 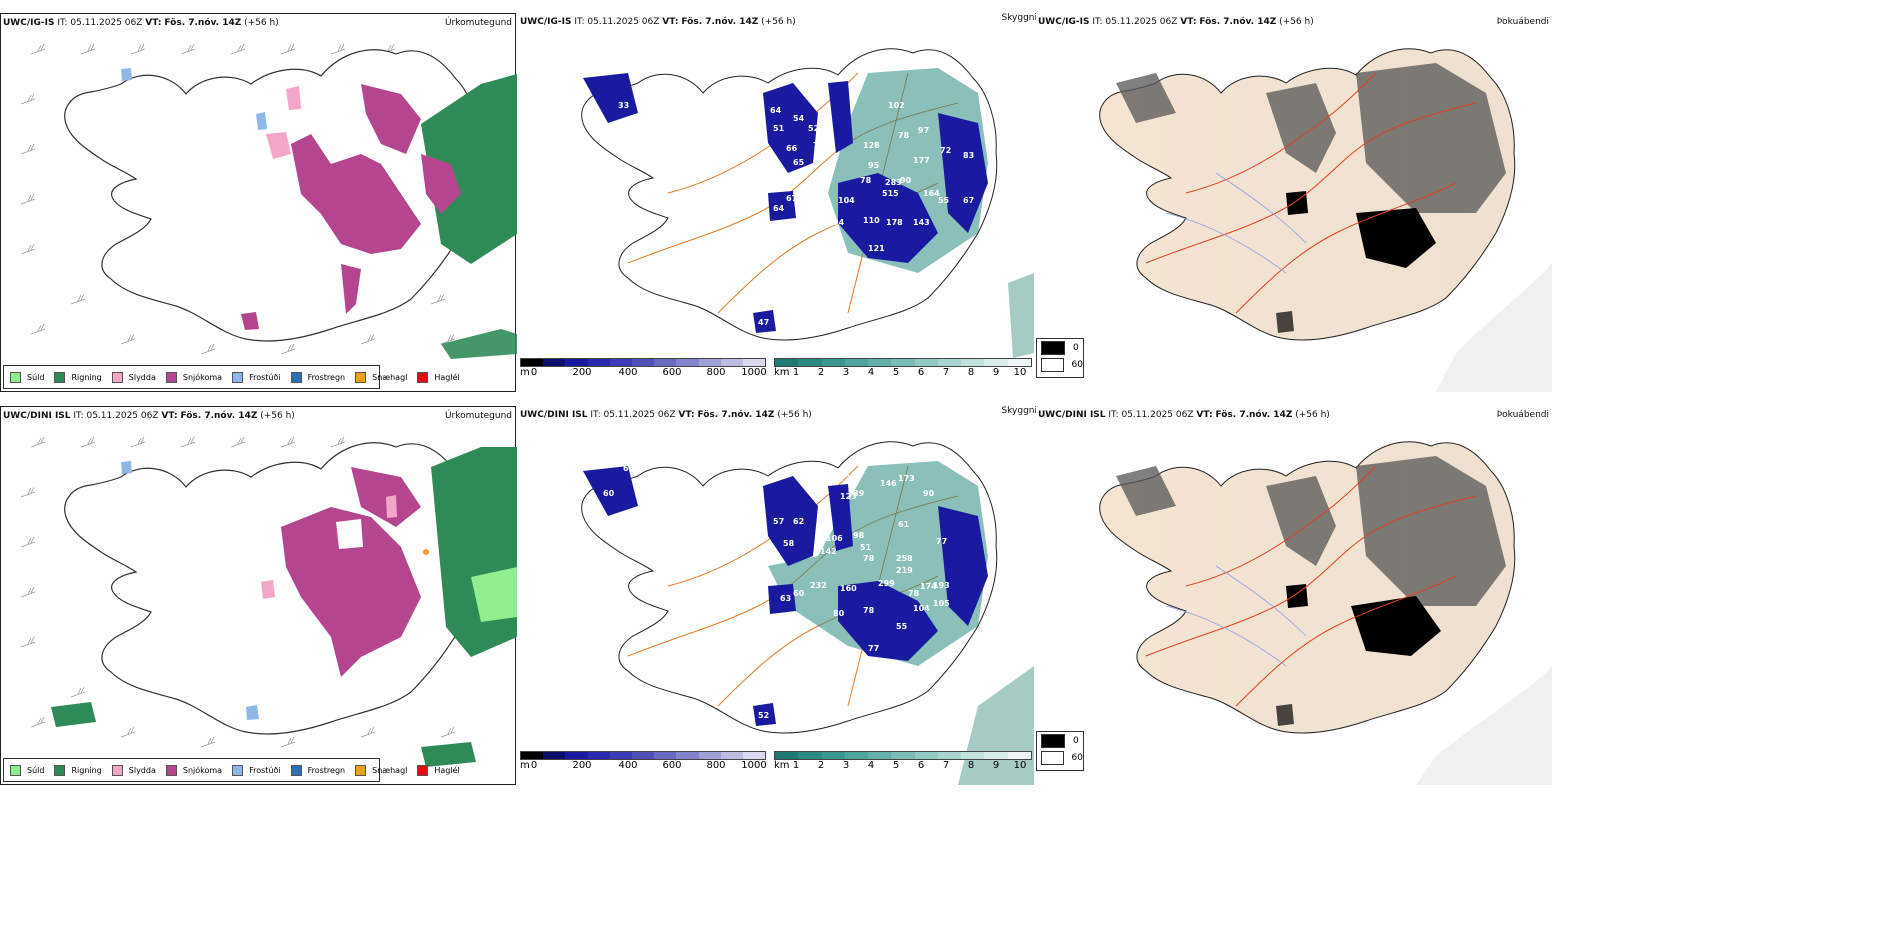 I want to click on colorbar-tick: 5, so click(x=896, y=372).